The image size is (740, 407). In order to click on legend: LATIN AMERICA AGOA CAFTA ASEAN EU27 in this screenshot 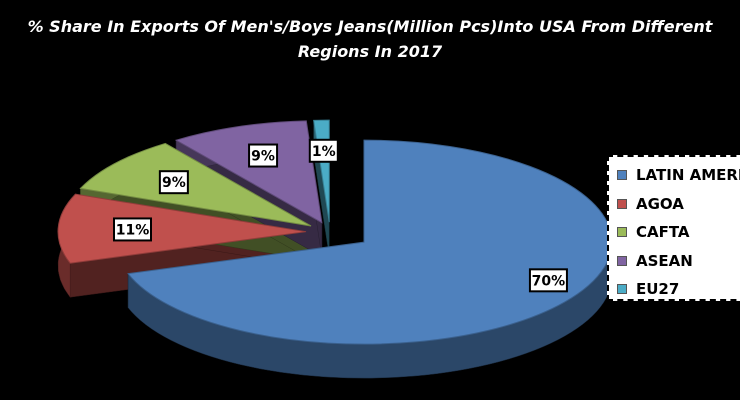, I will do `click(673, 228)`.